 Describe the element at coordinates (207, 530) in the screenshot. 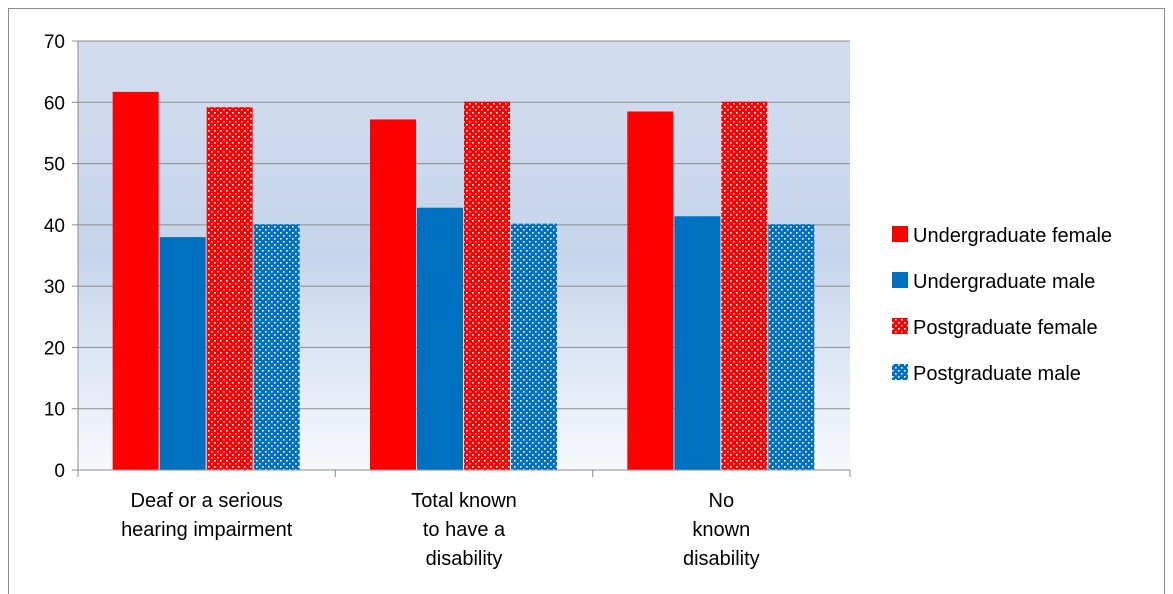

I see `x-category-label: hearing impairment` at that location.